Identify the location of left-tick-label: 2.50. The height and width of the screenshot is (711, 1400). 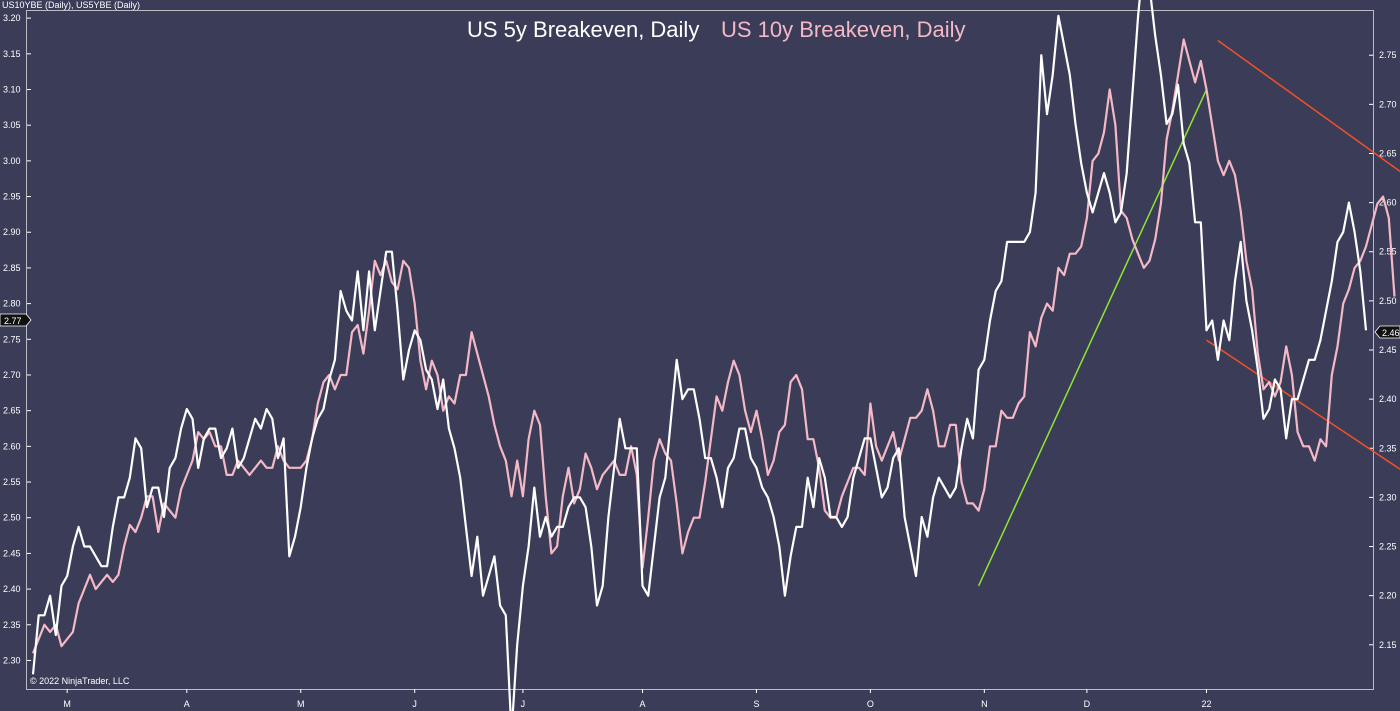
(12, 518).